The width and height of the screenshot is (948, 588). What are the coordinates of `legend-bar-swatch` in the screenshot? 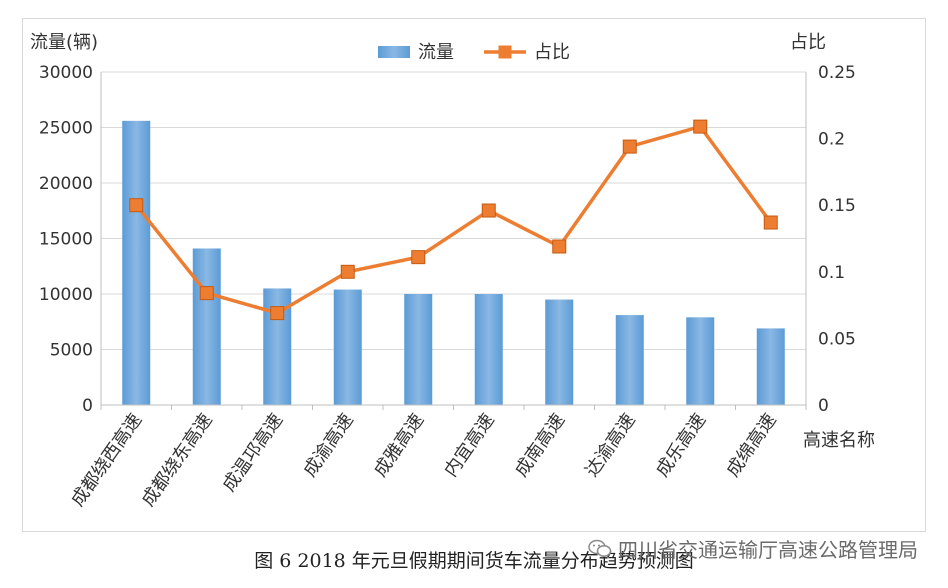 It's located at (394, 52).